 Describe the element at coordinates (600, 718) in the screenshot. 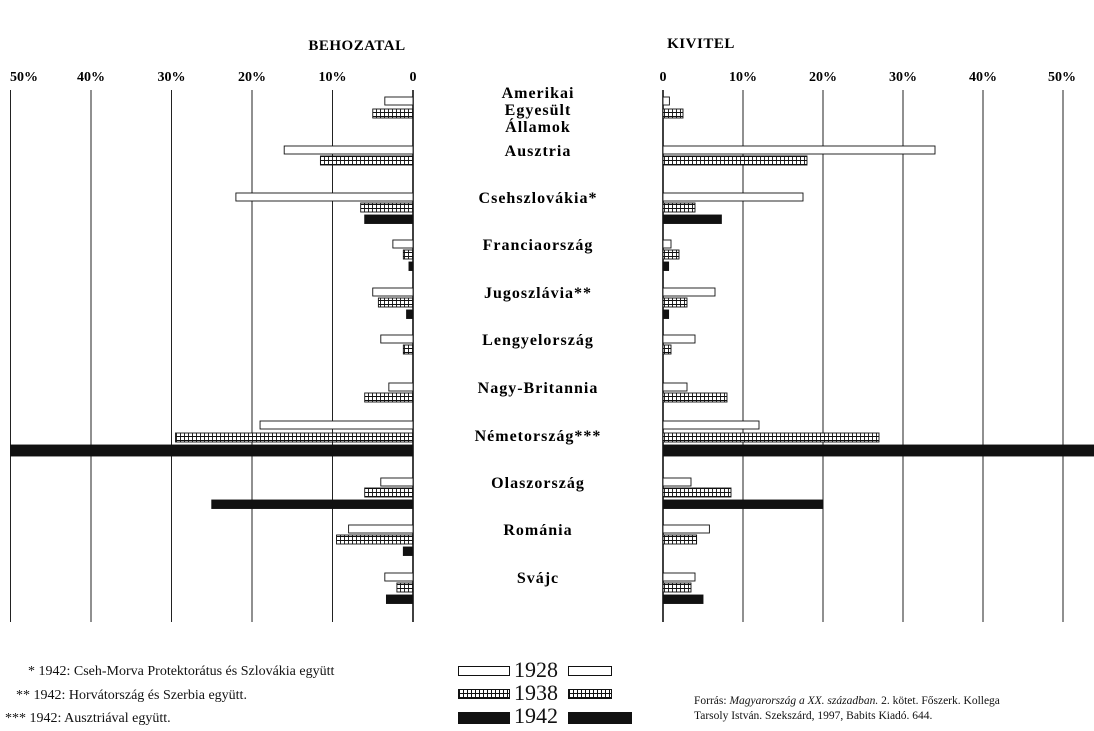

I see `legend-swatch-1942-right` at that location.